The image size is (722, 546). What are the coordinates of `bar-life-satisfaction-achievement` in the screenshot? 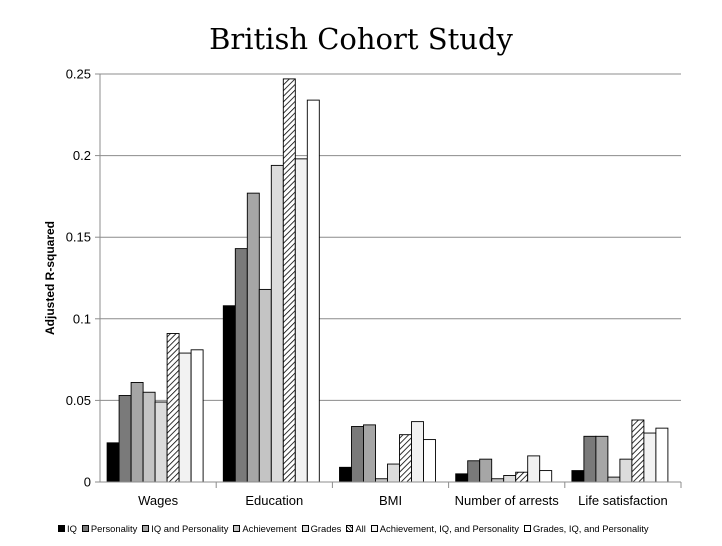 It's located at (614, 479).